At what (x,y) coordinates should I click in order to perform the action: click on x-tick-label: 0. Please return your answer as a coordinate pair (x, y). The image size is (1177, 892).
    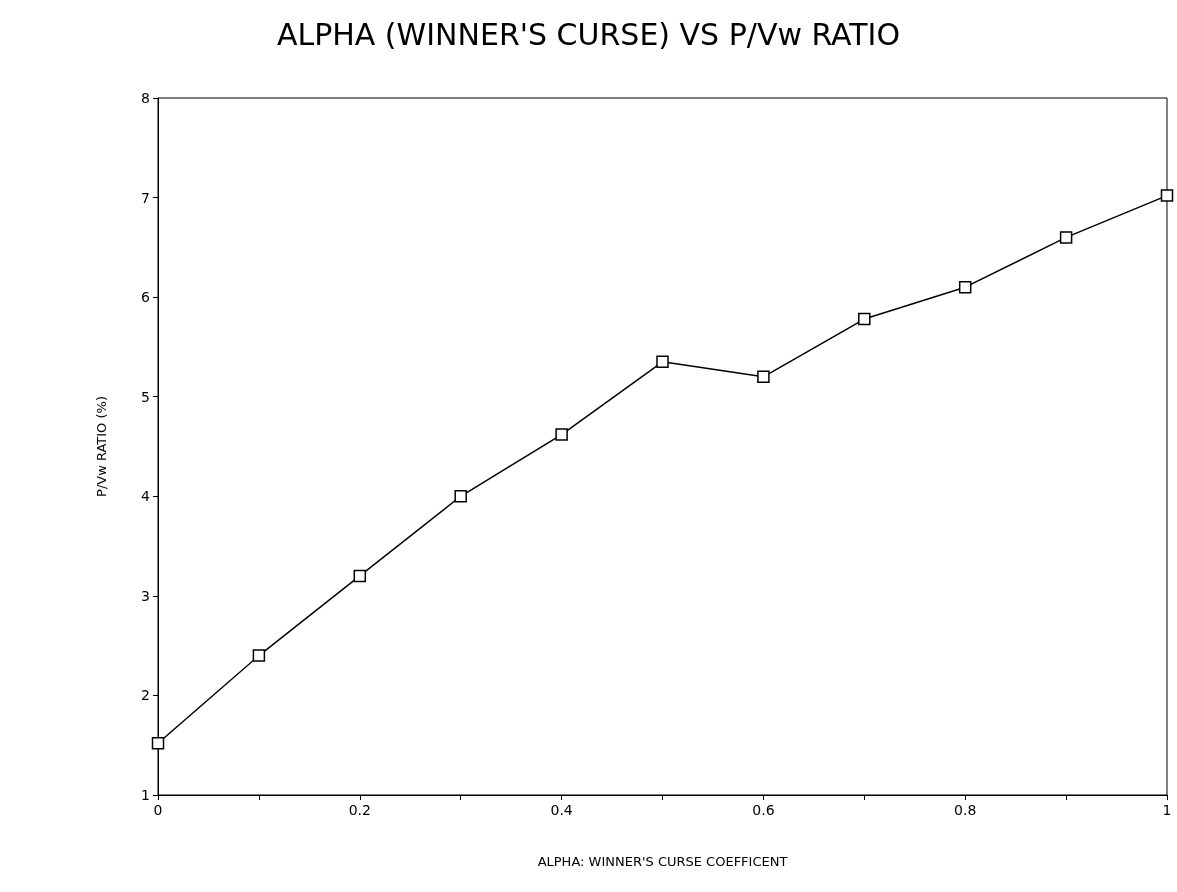
    Looking at the image, I should click on (158, 810).